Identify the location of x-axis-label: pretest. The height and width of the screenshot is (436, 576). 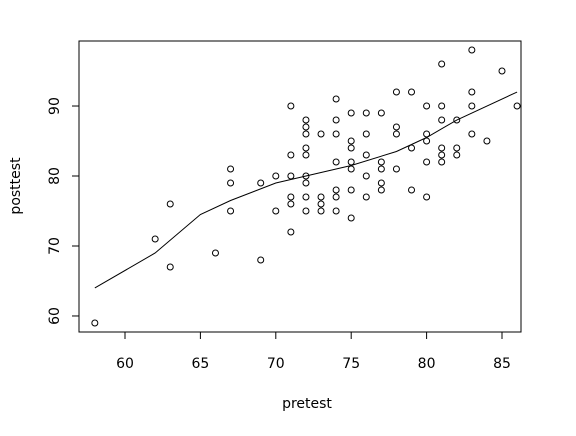
(307, 404).